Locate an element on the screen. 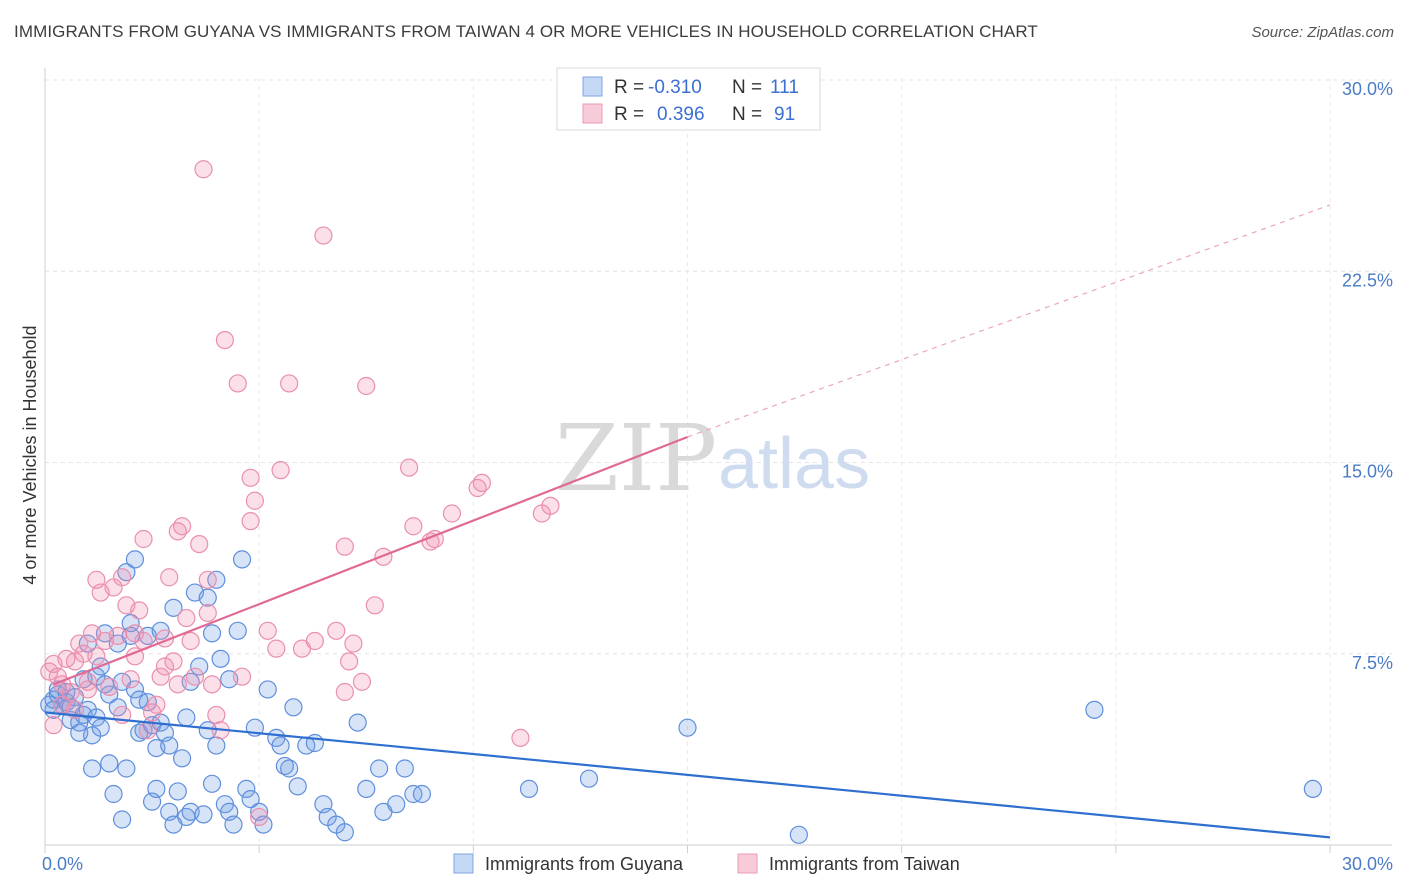  legend-r-label-guyana: R = is located at coordinates (629, 87).